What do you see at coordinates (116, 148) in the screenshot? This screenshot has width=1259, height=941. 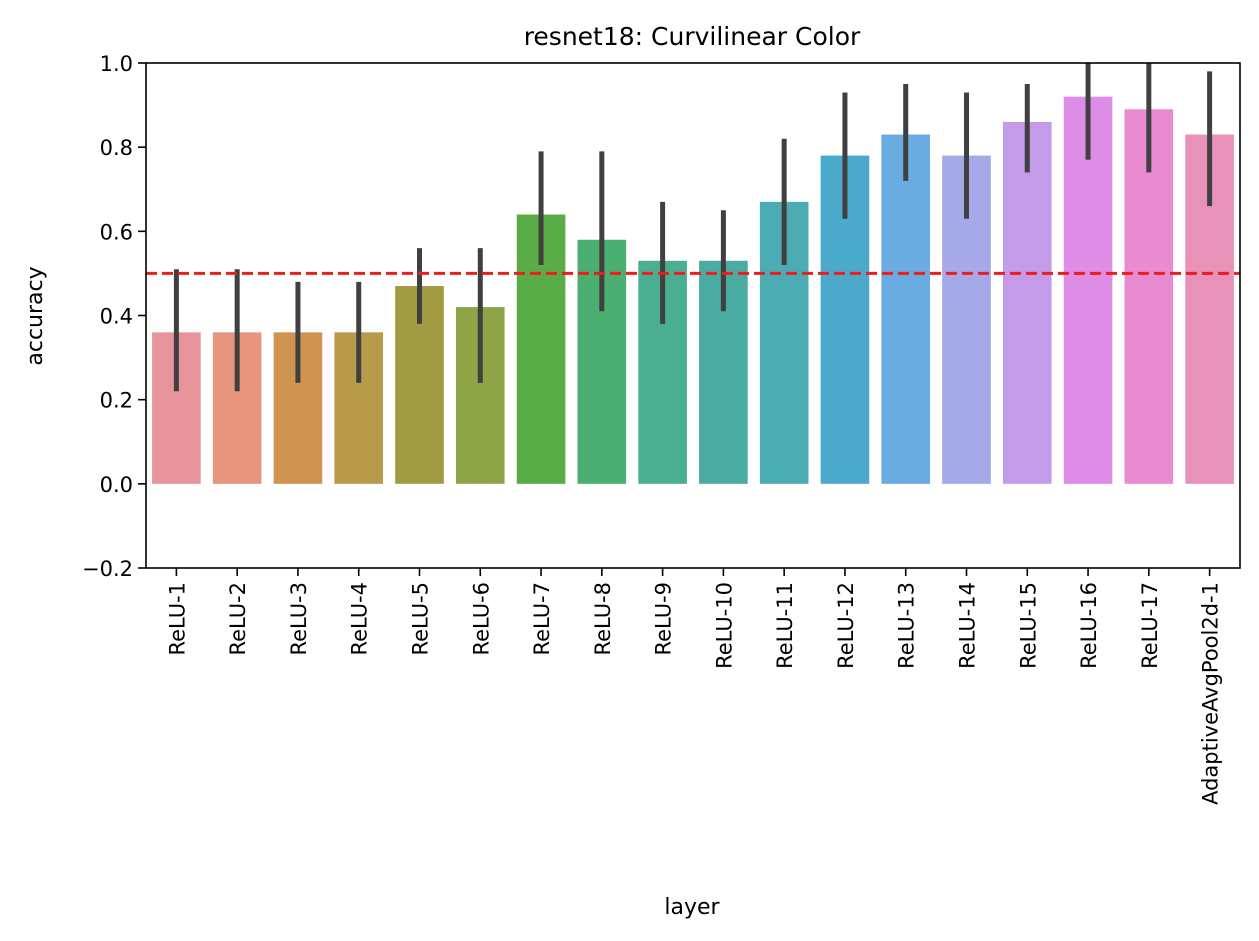 I see `y-tick-label: 0.8` at bounding box center [116, 148].